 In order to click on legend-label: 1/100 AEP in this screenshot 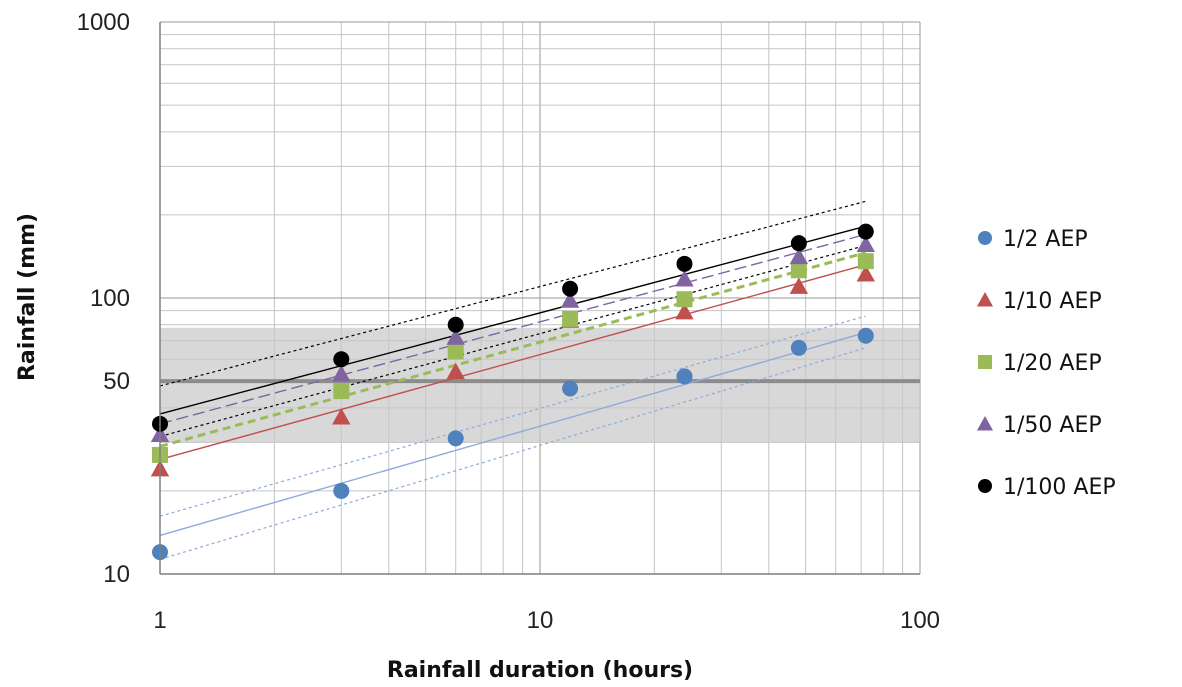, I will do `click(1059, 487)`.